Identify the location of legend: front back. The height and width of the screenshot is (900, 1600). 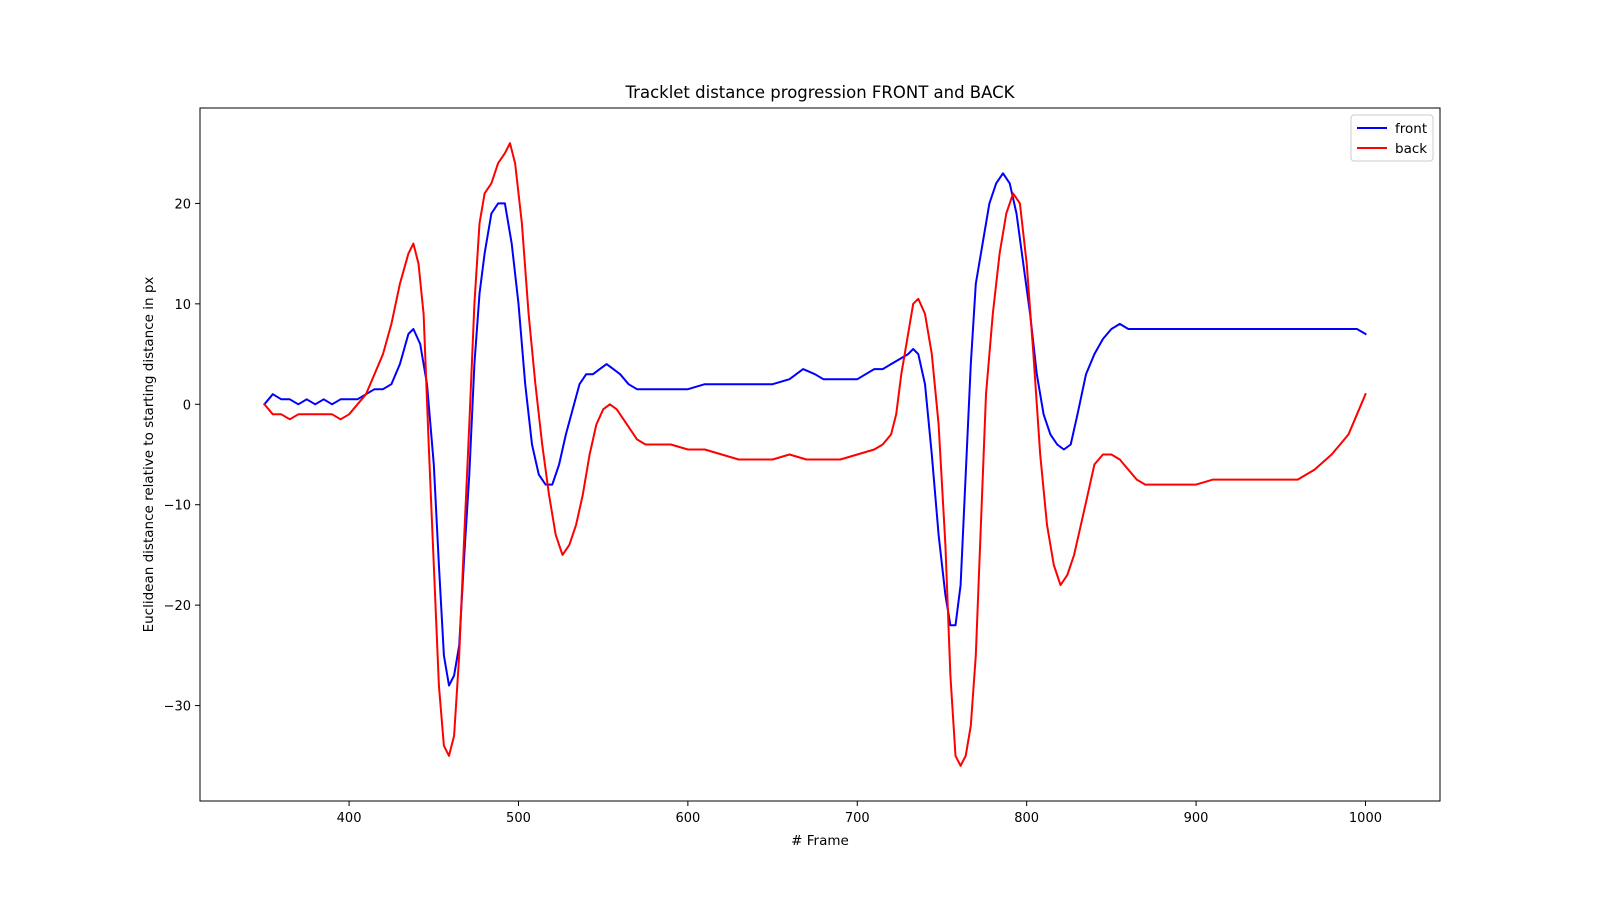
(1392, 138).